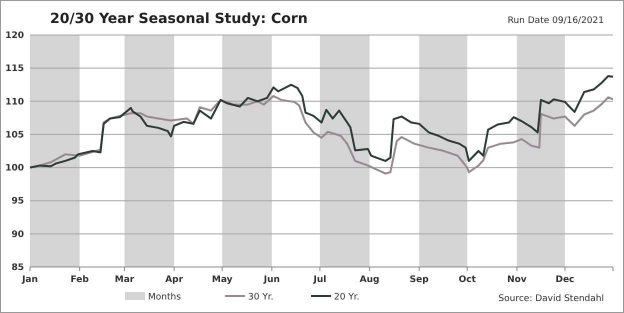 This screenshot has height=313, width=624. Describe the element at coordinates (261, 297) in the screenshot. I see `legend-label: 30 Yr.` at that location.